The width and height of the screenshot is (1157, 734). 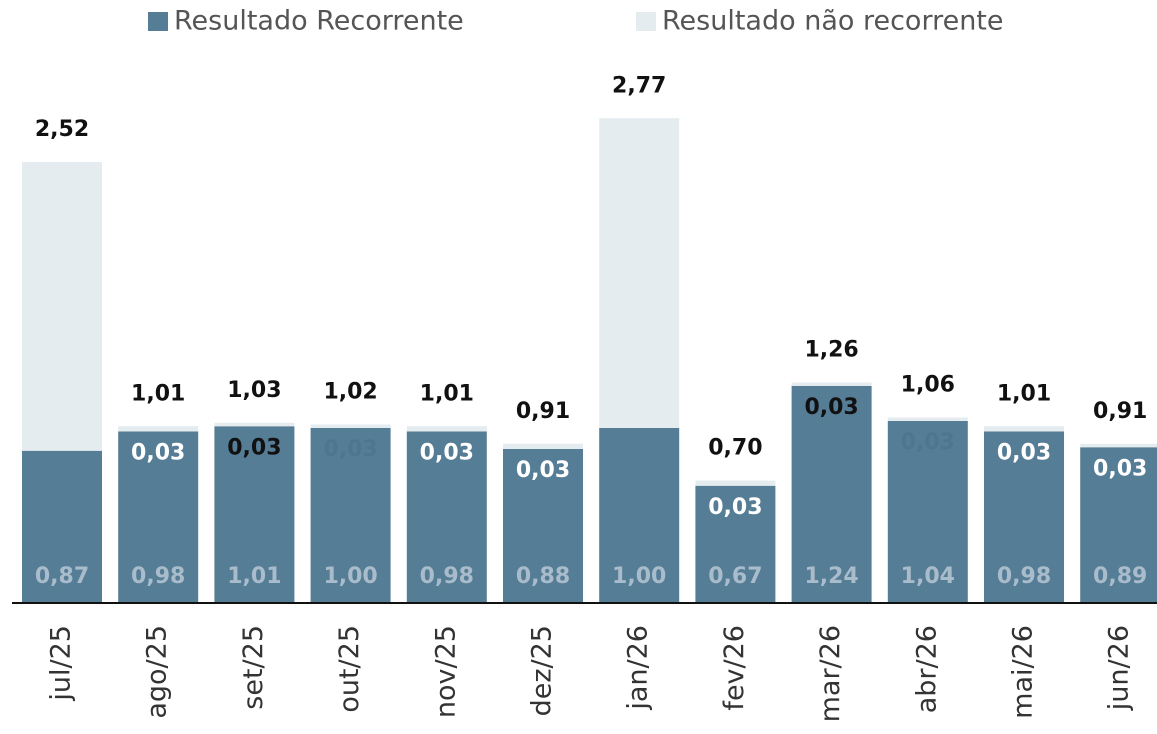 I want to click on value-label: 1,01, so click(x=254, y=576).